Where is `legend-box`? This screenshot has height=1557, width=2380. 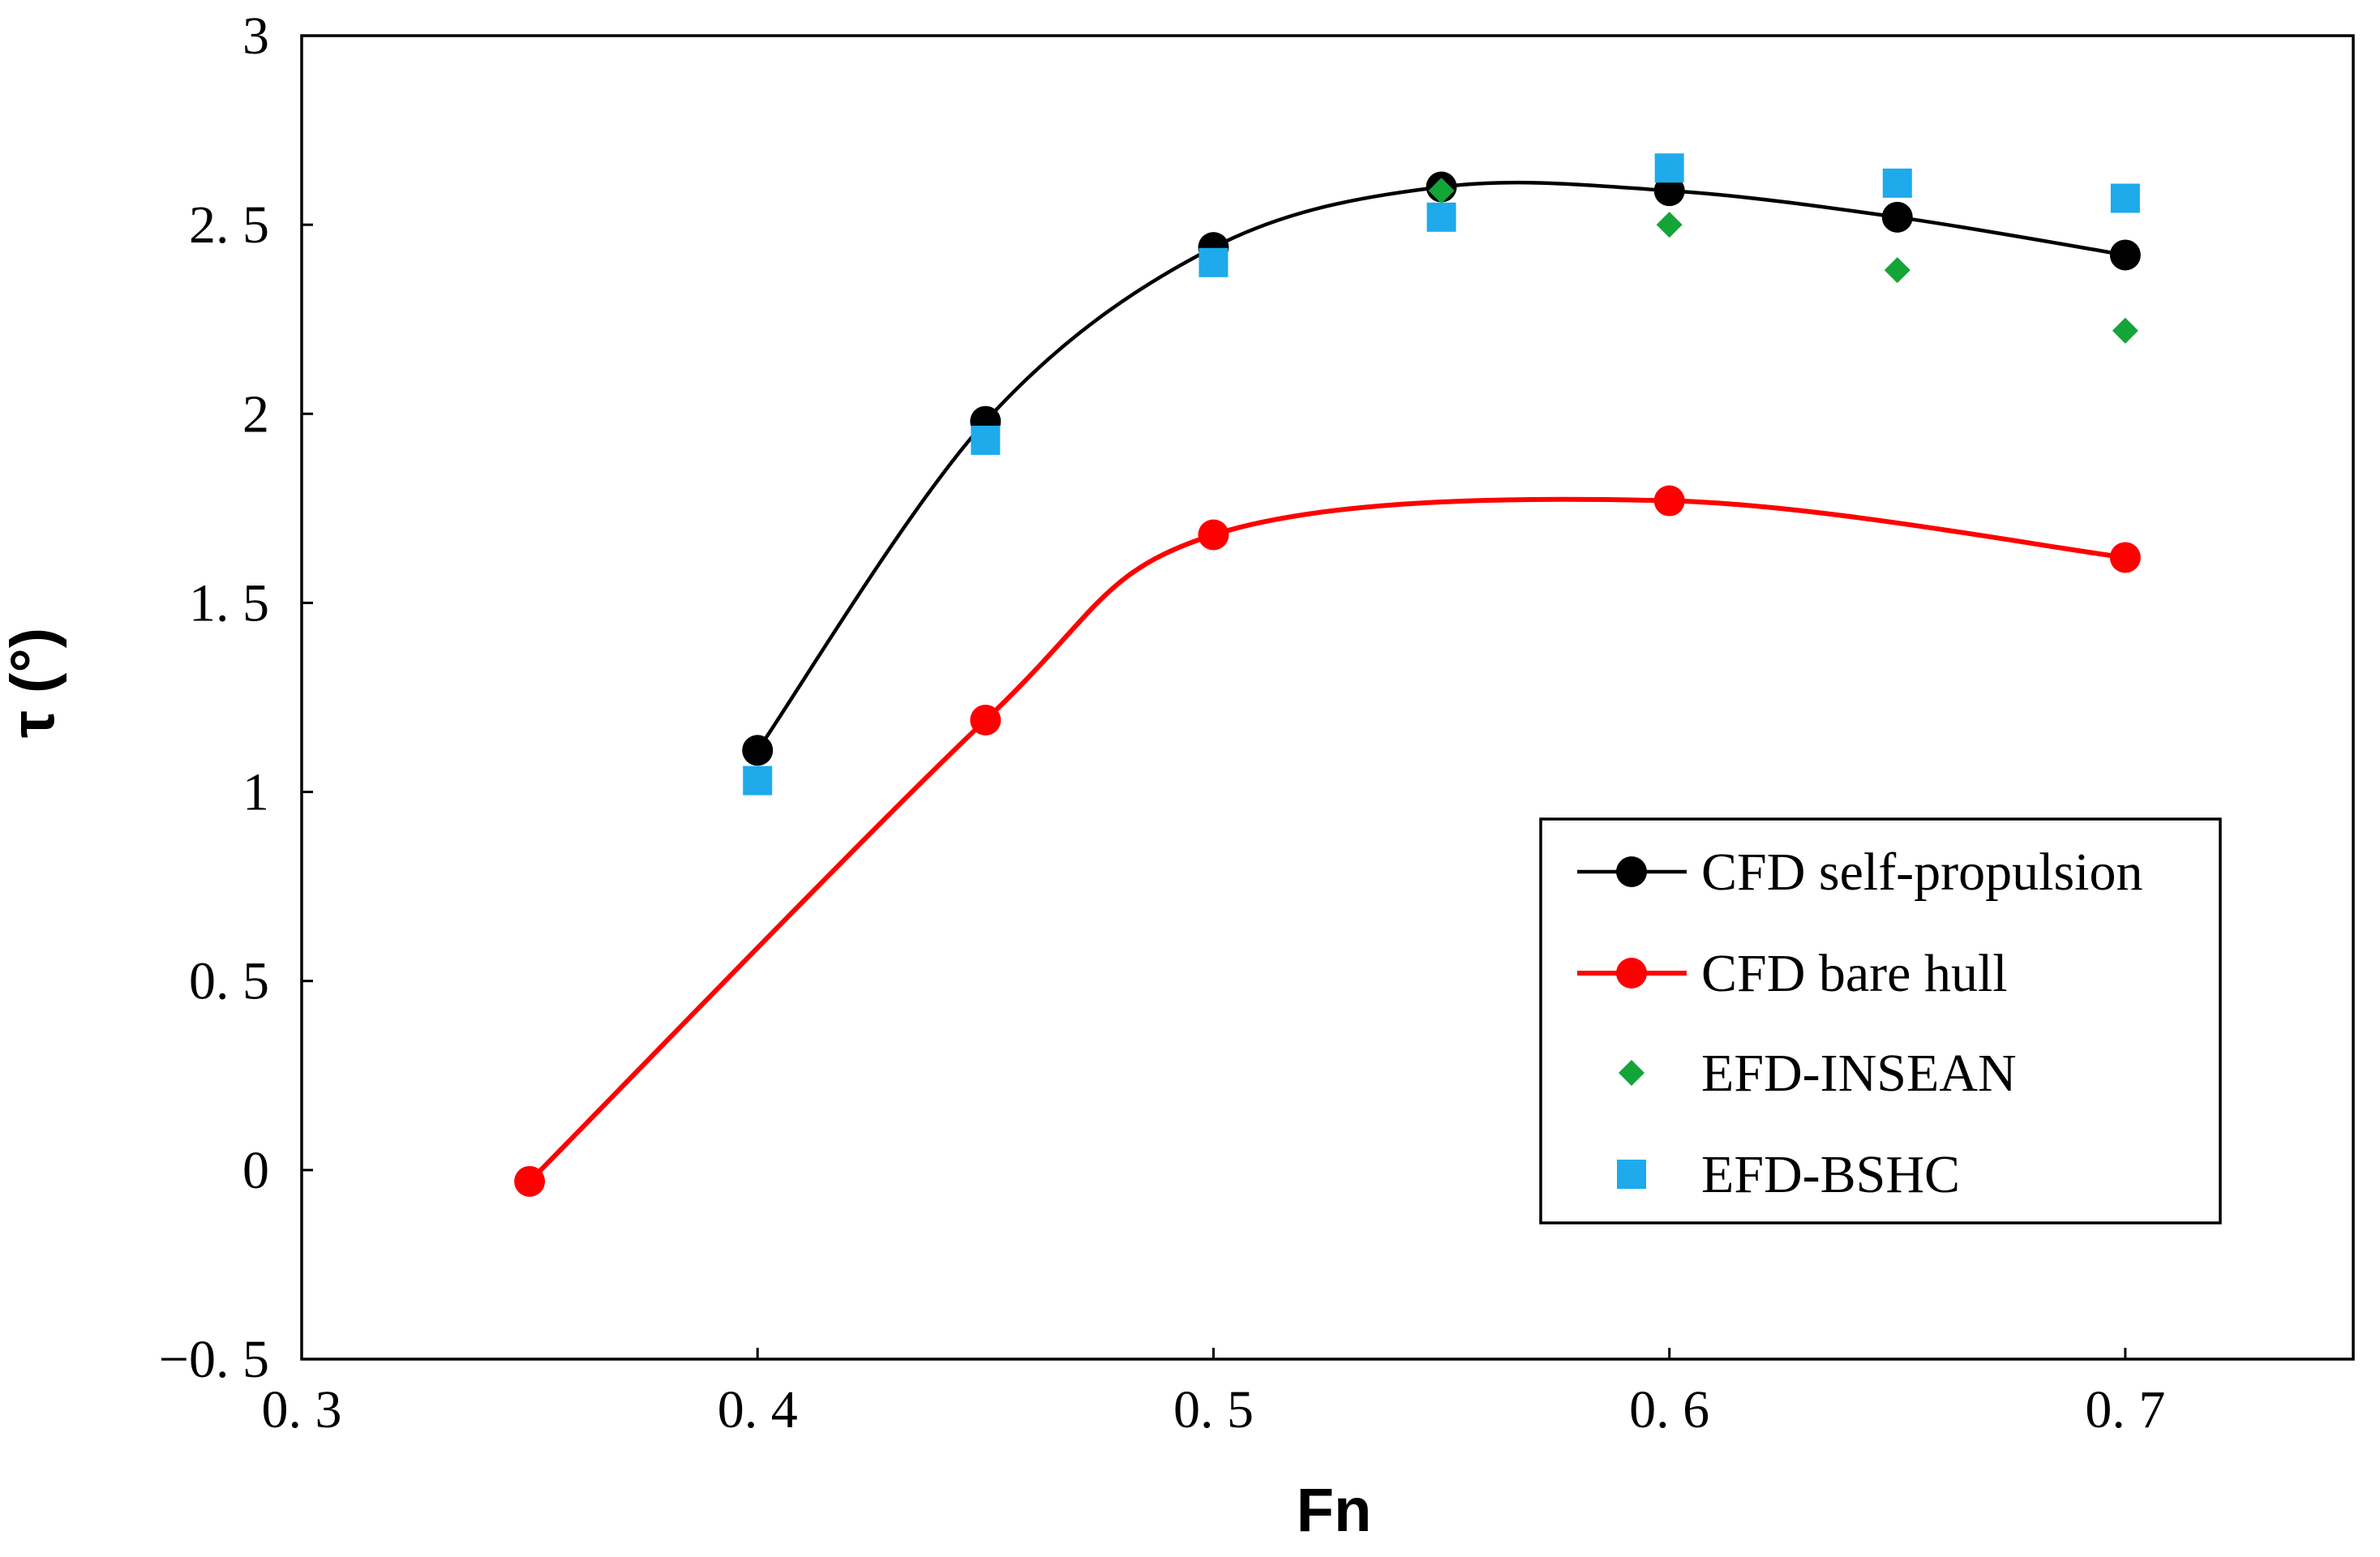
legend-box is located at coordinates (1880, 1021).